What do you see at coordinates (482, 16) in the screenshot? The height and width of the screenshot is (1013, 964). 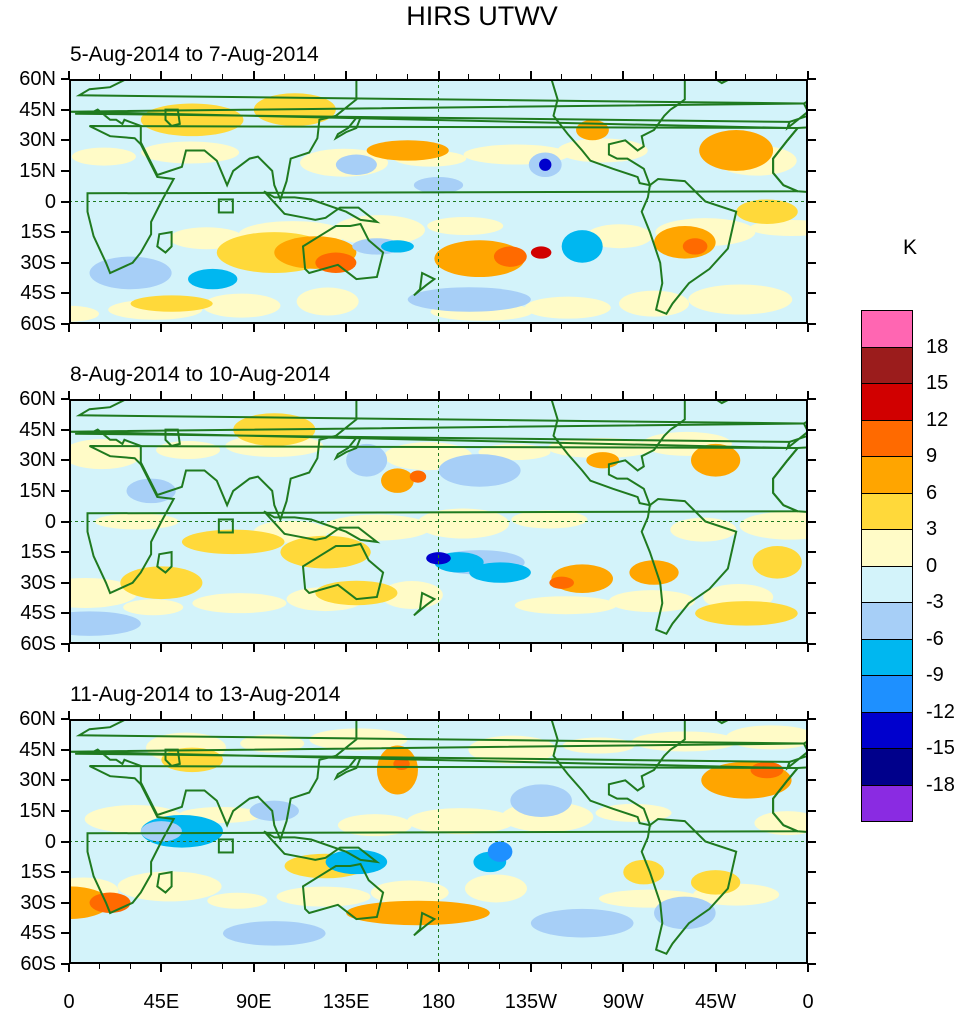 I see `figure-title: HIRS UTWV` at bounding box center [482, 16].